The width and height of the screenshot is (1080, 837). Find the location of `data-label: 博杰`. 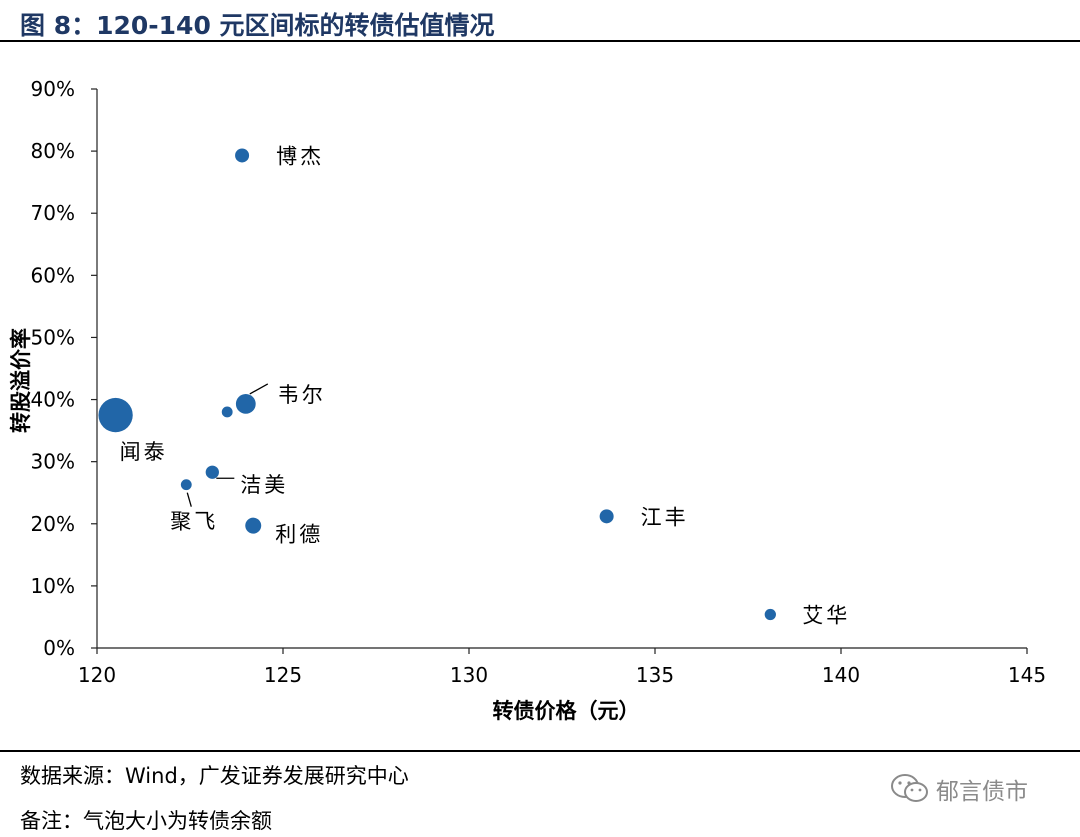

data-label: 博杰 is located at coordinates (300, 156).